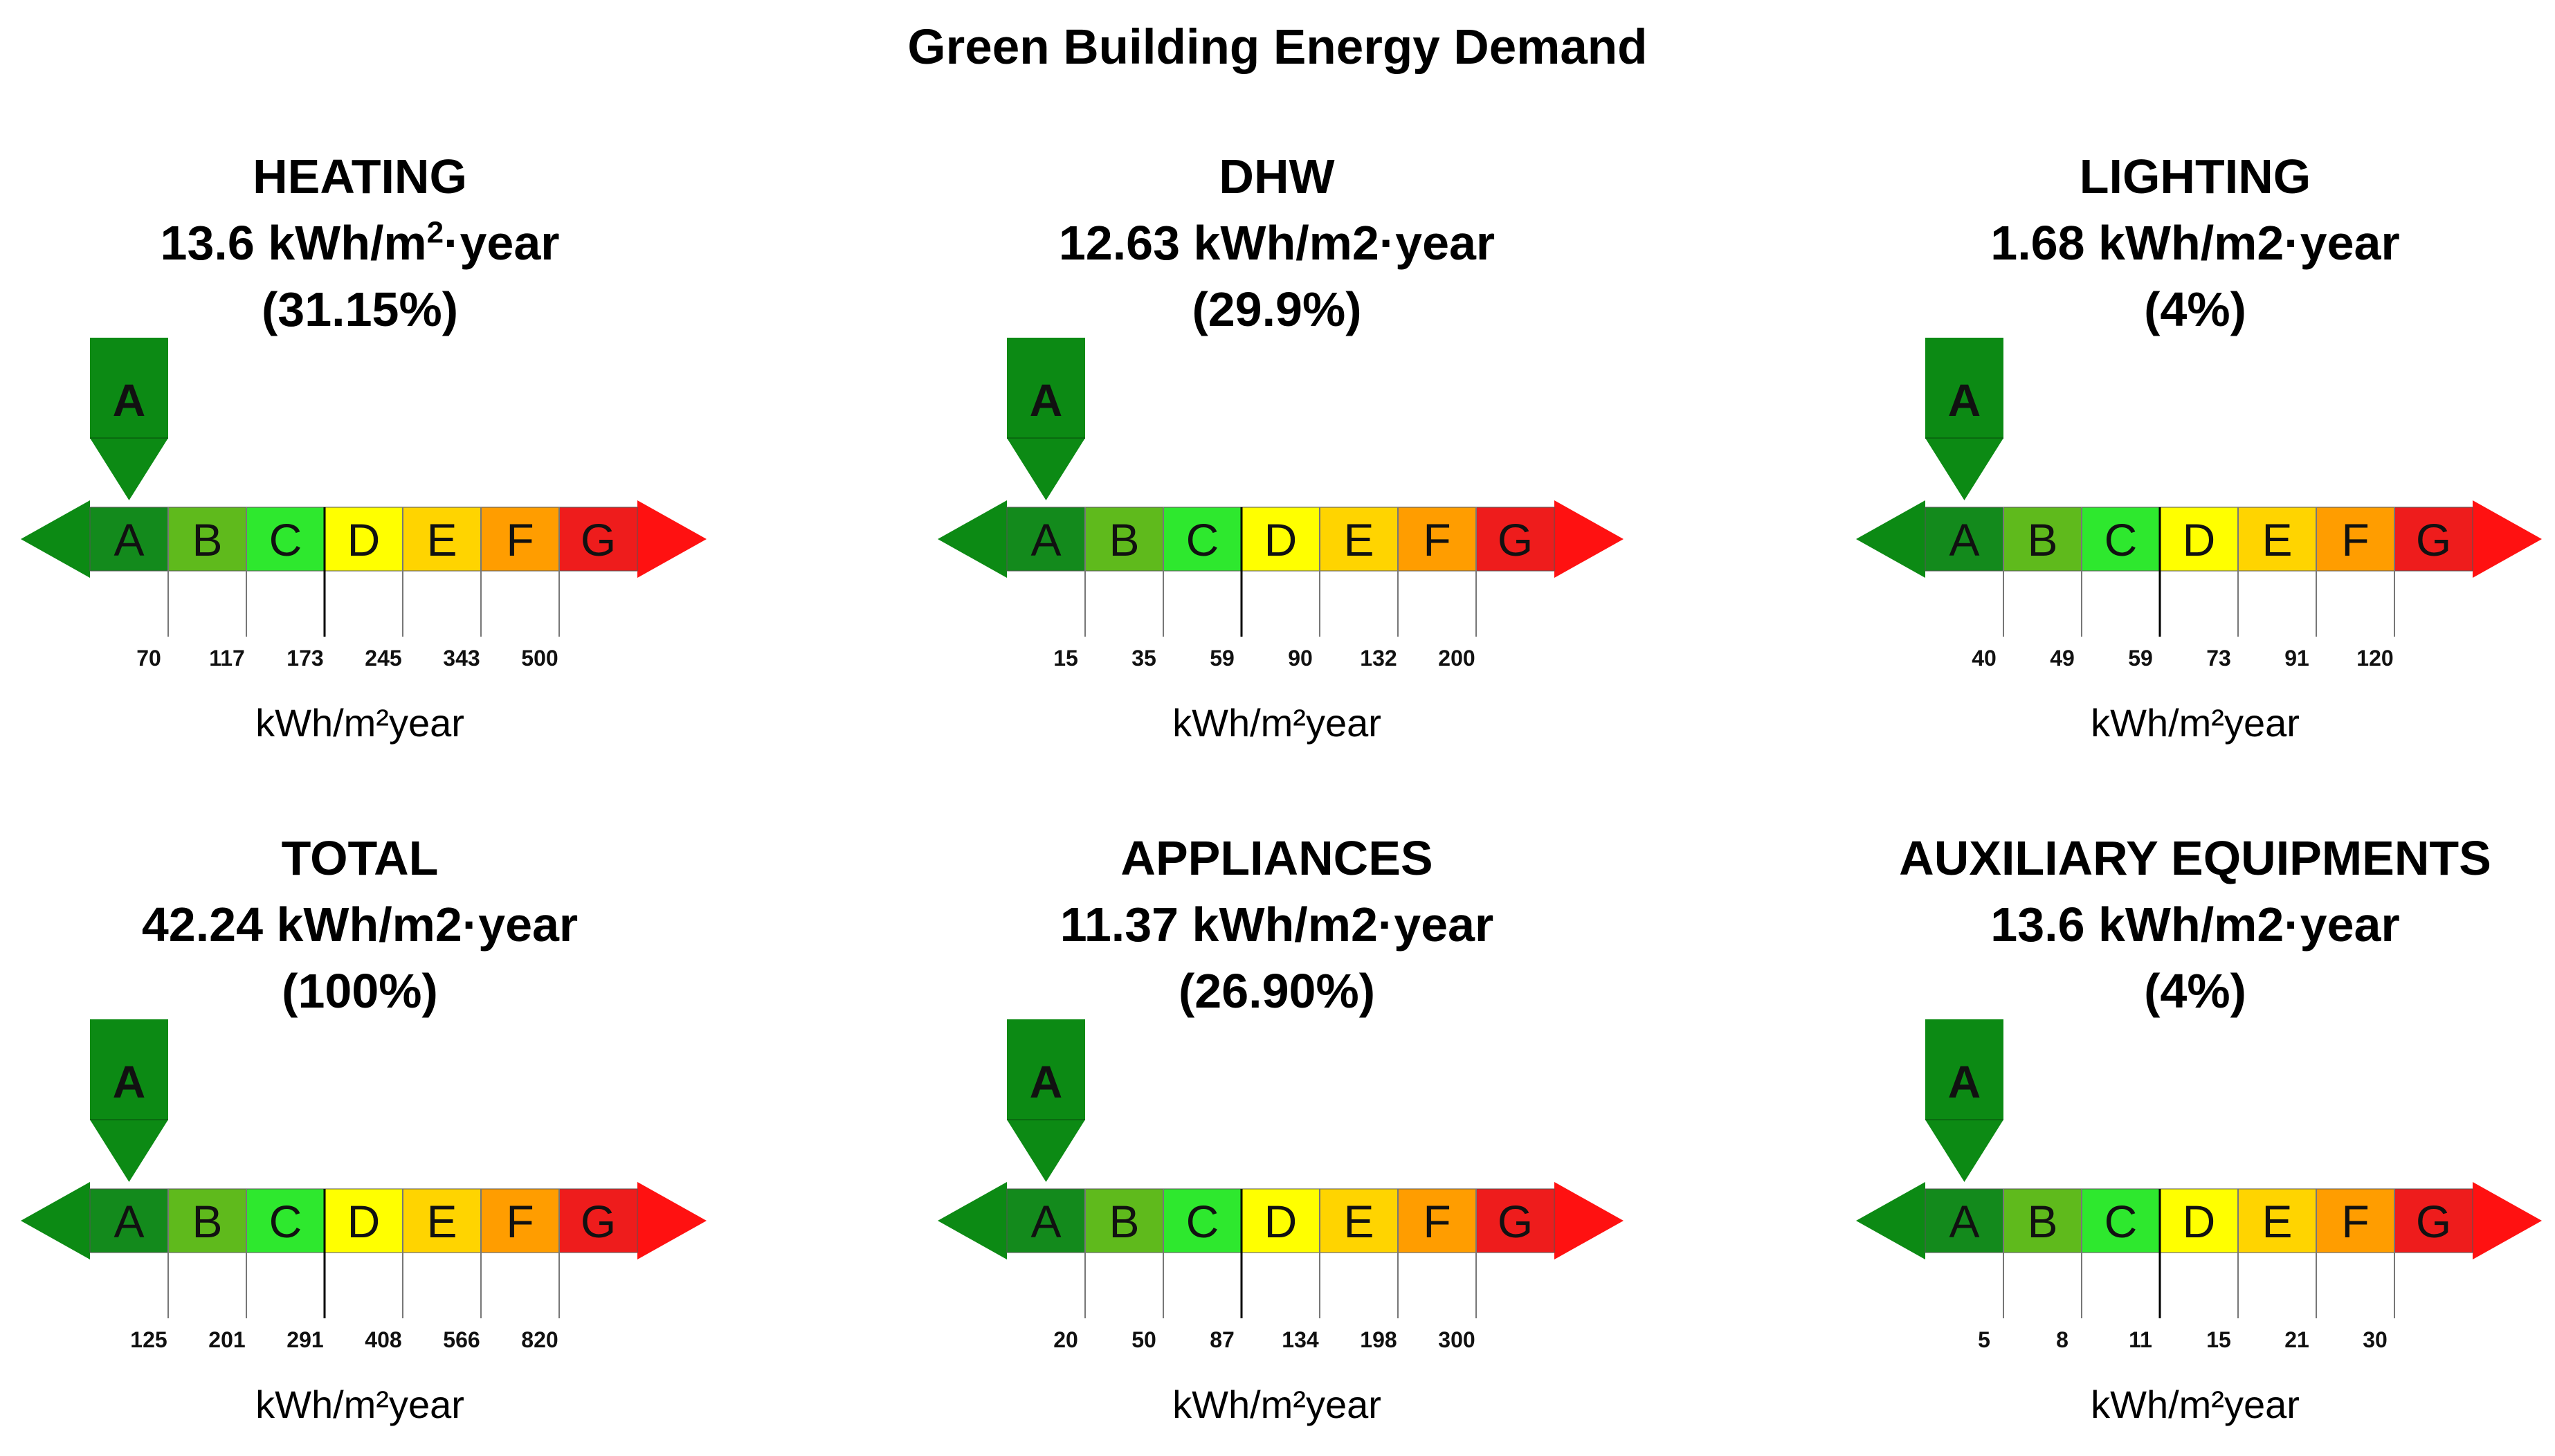 The height and width of the screenshot is (1456, 2555). Describe the element at coordinates (360, 309) in the screenshot. I see `panel-percent: (31.15%)` at that location.